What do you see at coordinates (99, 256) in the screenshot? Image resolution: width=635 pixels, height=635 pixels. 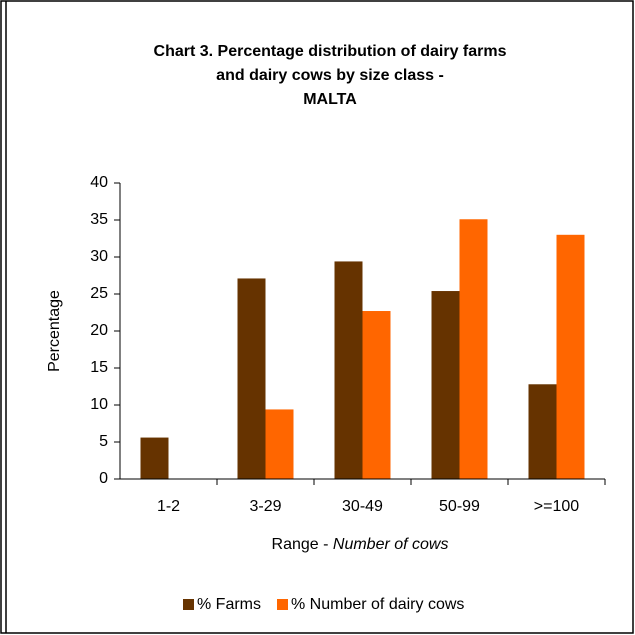 I see `y-tick-label: 30` at bounding box center [99, 256].